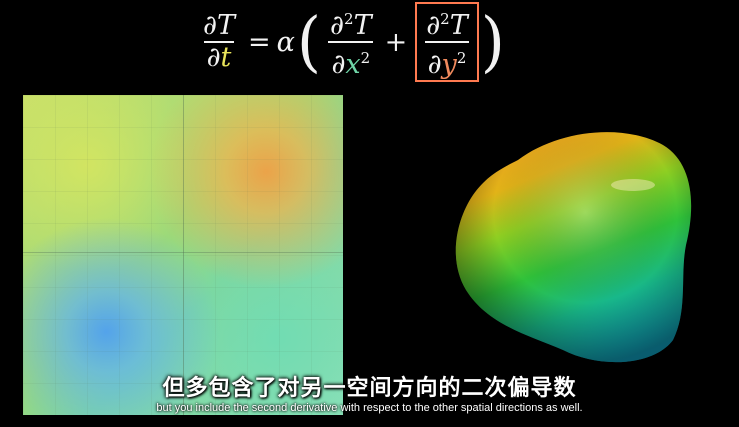 This screenshot has height=427, width=739. I want to click on heatmap-vertical-axis, so click(183, 255).